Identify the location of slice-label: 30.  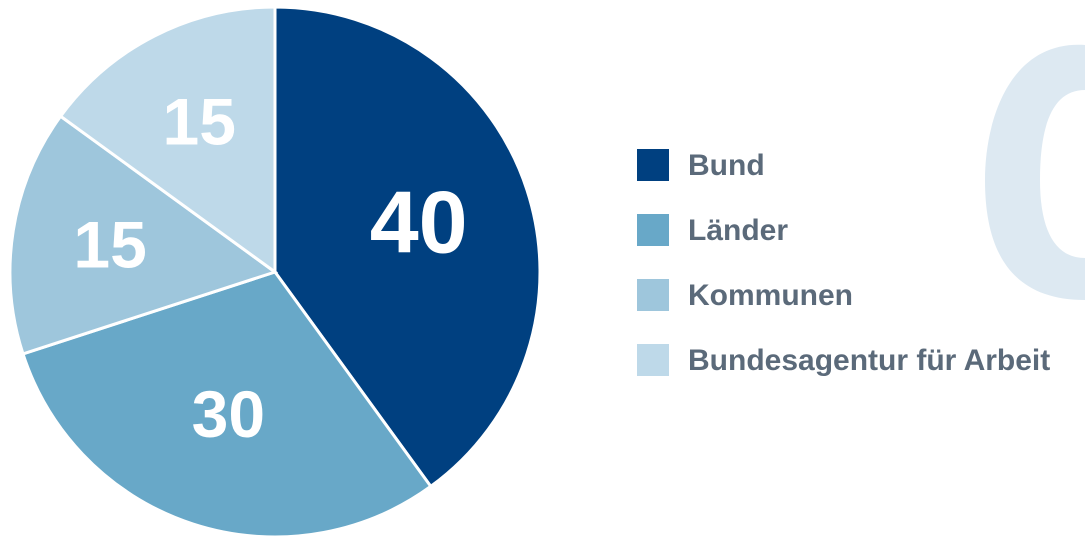
(228, 414).